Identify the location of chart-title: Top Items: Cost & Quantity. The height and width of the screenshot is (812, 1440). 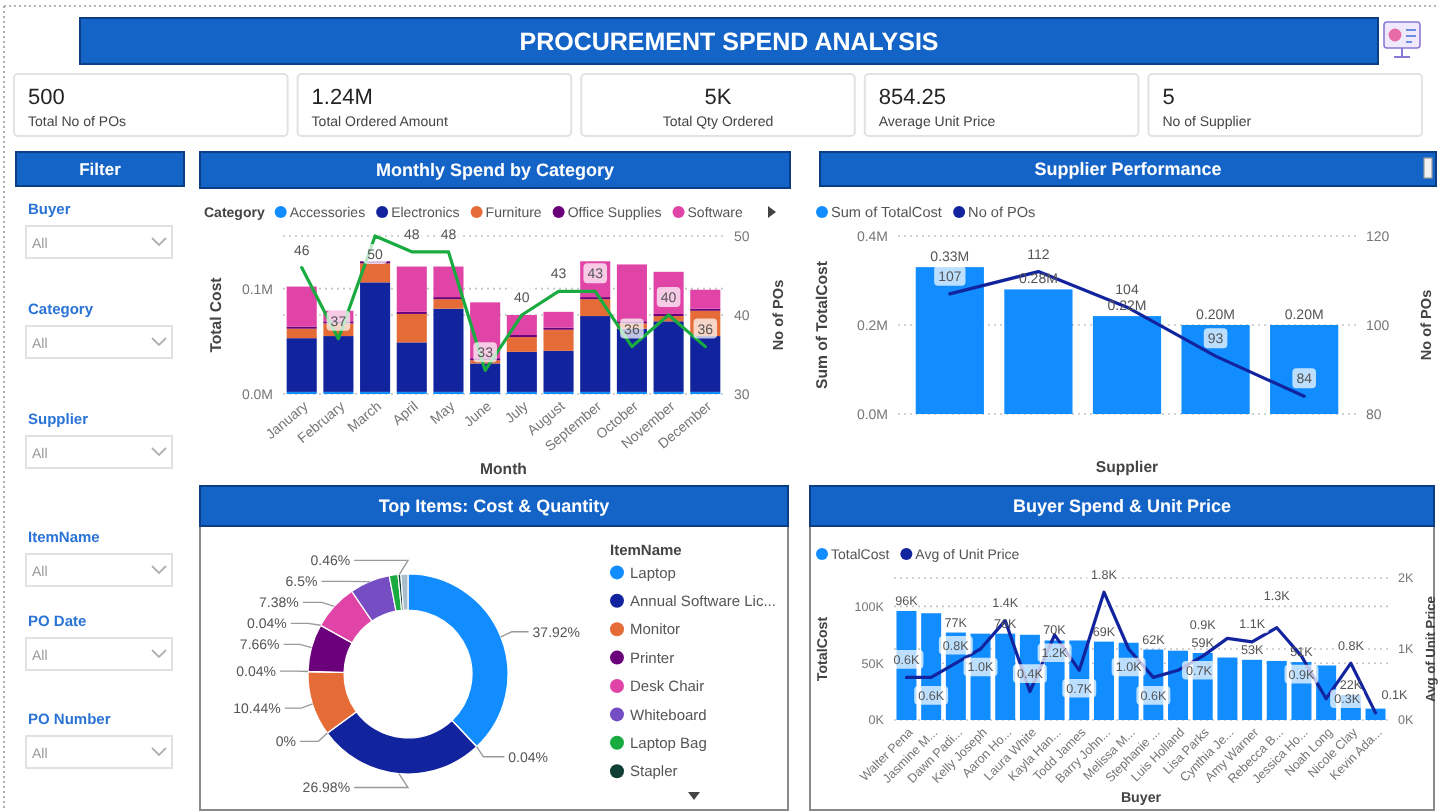
(494, 506).